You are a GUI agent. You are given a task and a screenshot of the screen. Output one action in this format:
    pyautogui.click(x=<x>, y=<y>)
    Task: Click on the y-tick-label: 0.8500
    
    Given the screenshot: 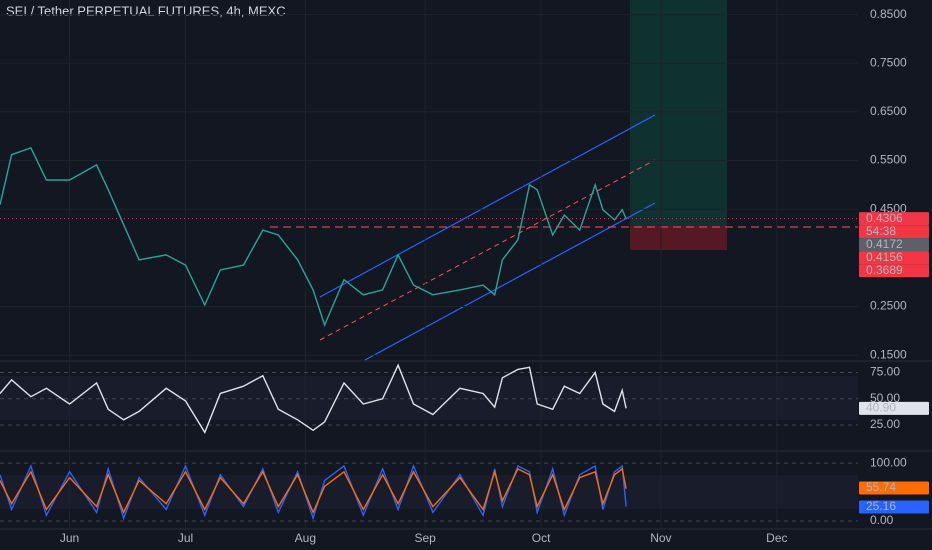 What is the action you would take?
    pyautogui.click(x=888, y=14)
    